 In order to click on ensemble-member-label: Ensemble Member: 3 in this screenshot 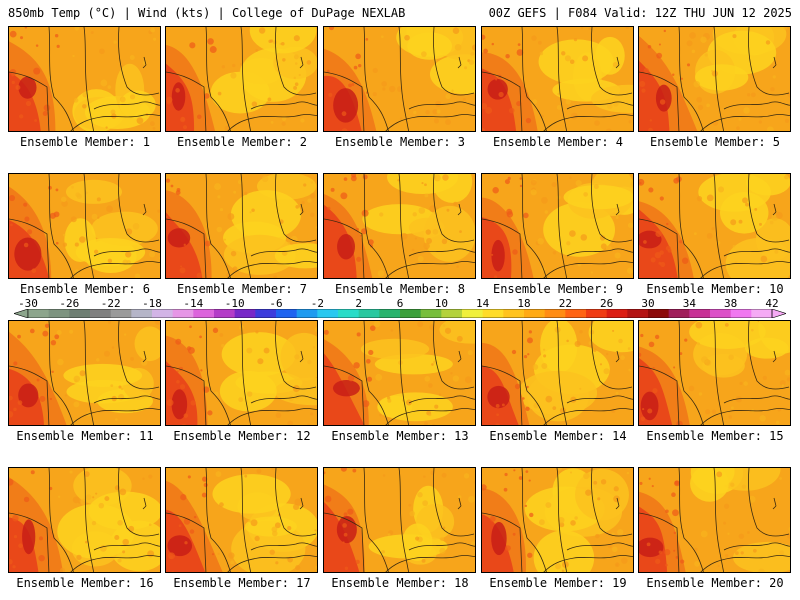, I will do `click(400, 142)`.